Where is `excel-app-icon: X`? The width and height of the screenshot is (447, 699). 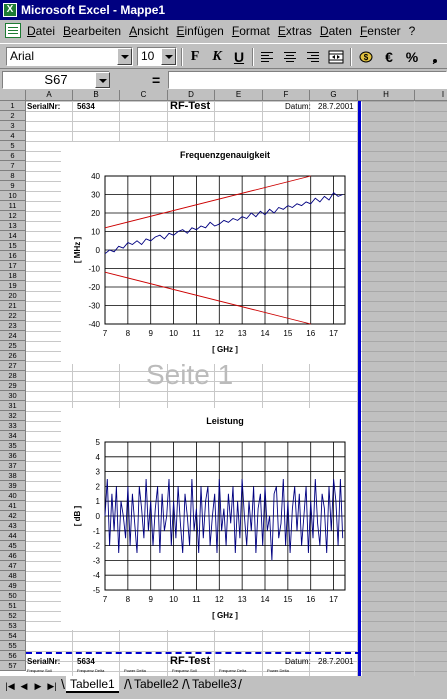 excel-app-icon: X is located at coordinates (10, 10).